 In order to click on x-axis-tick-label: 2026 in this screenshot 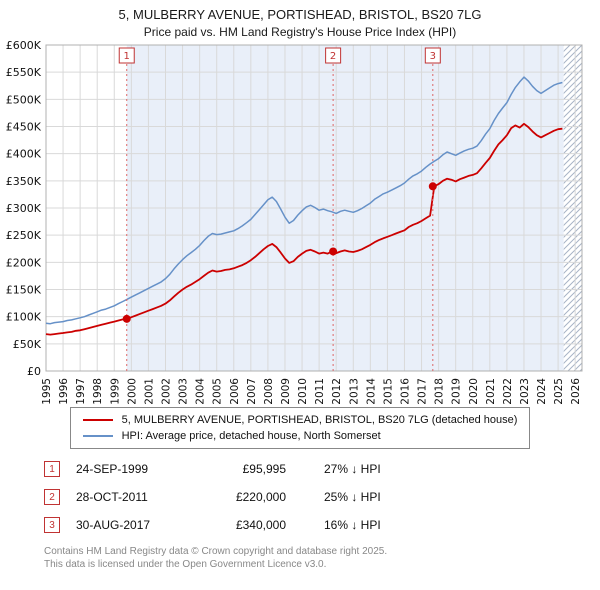, I will do `click(576, 391)`.